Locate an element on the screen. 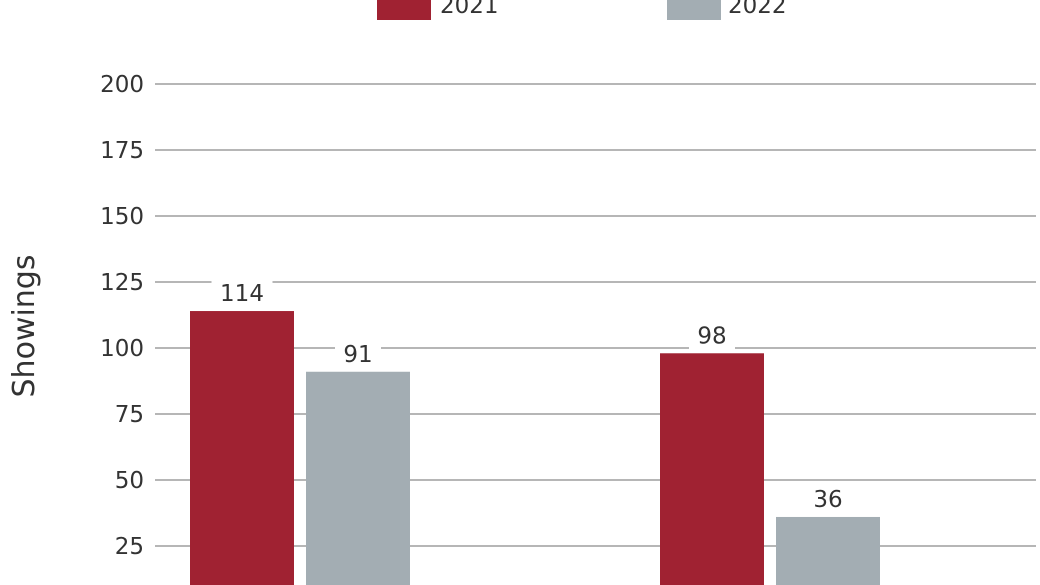  legend-swatch-2021 is located at coordinates (404, 10).